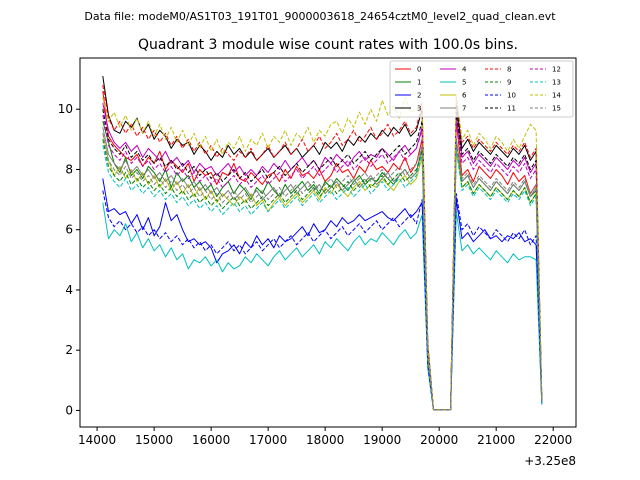  I want to click on legend-label-9: 9, so click(509, 83).